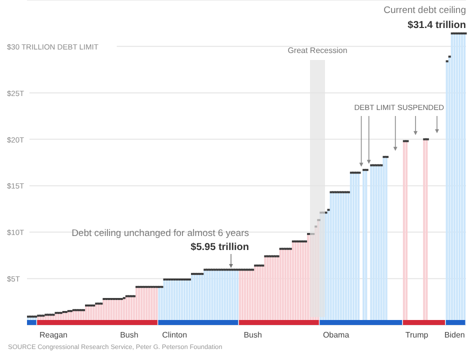 The image size is (474, 358). What do you see at coordinates (161, 233) in the screenshot?
I see `annotation: Debt ceiling unchanged for almost 6 years` at bounding box center [161, 233].